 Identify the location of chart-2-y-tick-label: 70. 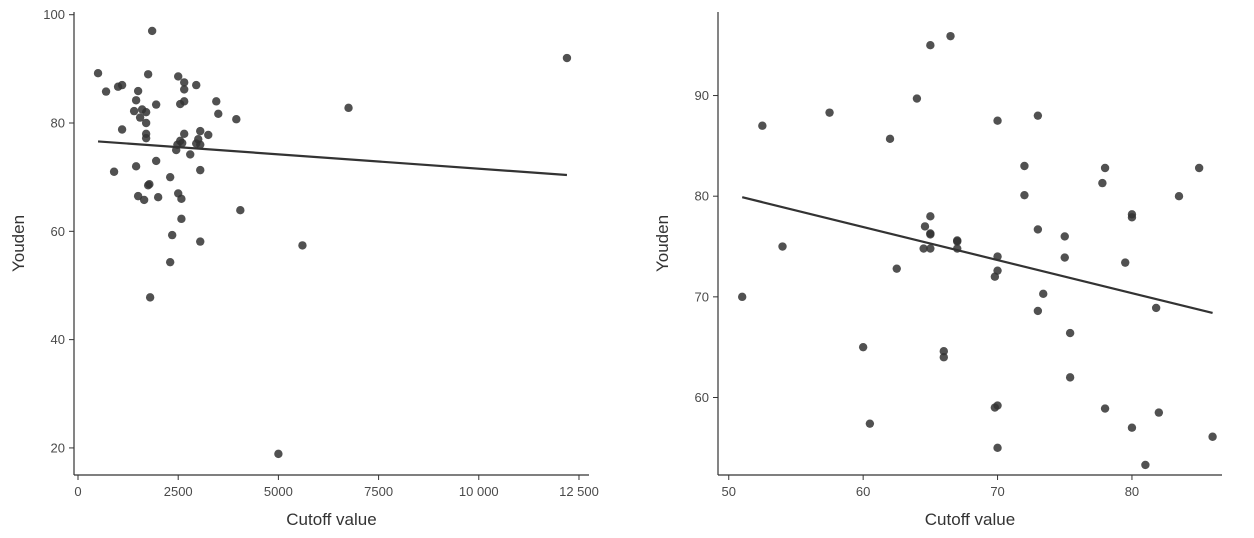
(702, 296).